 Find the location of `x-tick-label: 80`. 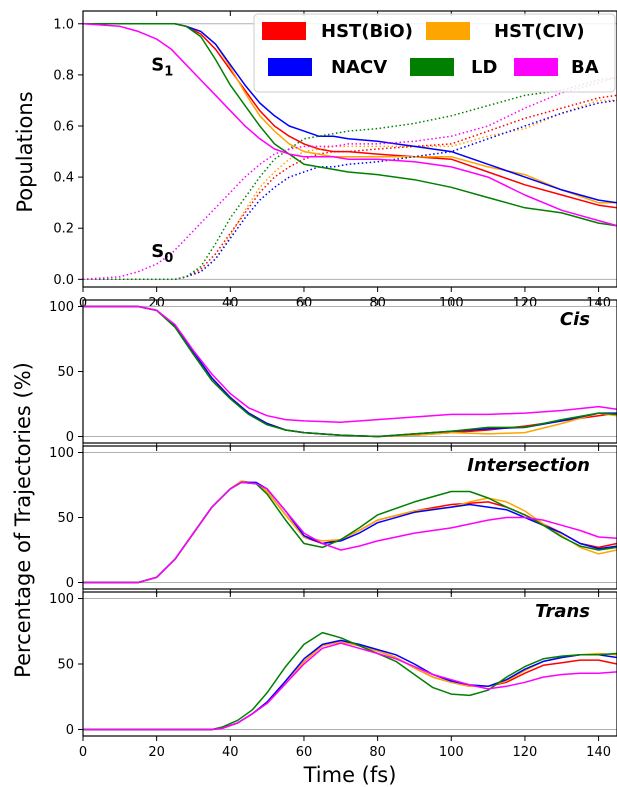

x-tick-label: 80 is located at coordinates (377, 752).